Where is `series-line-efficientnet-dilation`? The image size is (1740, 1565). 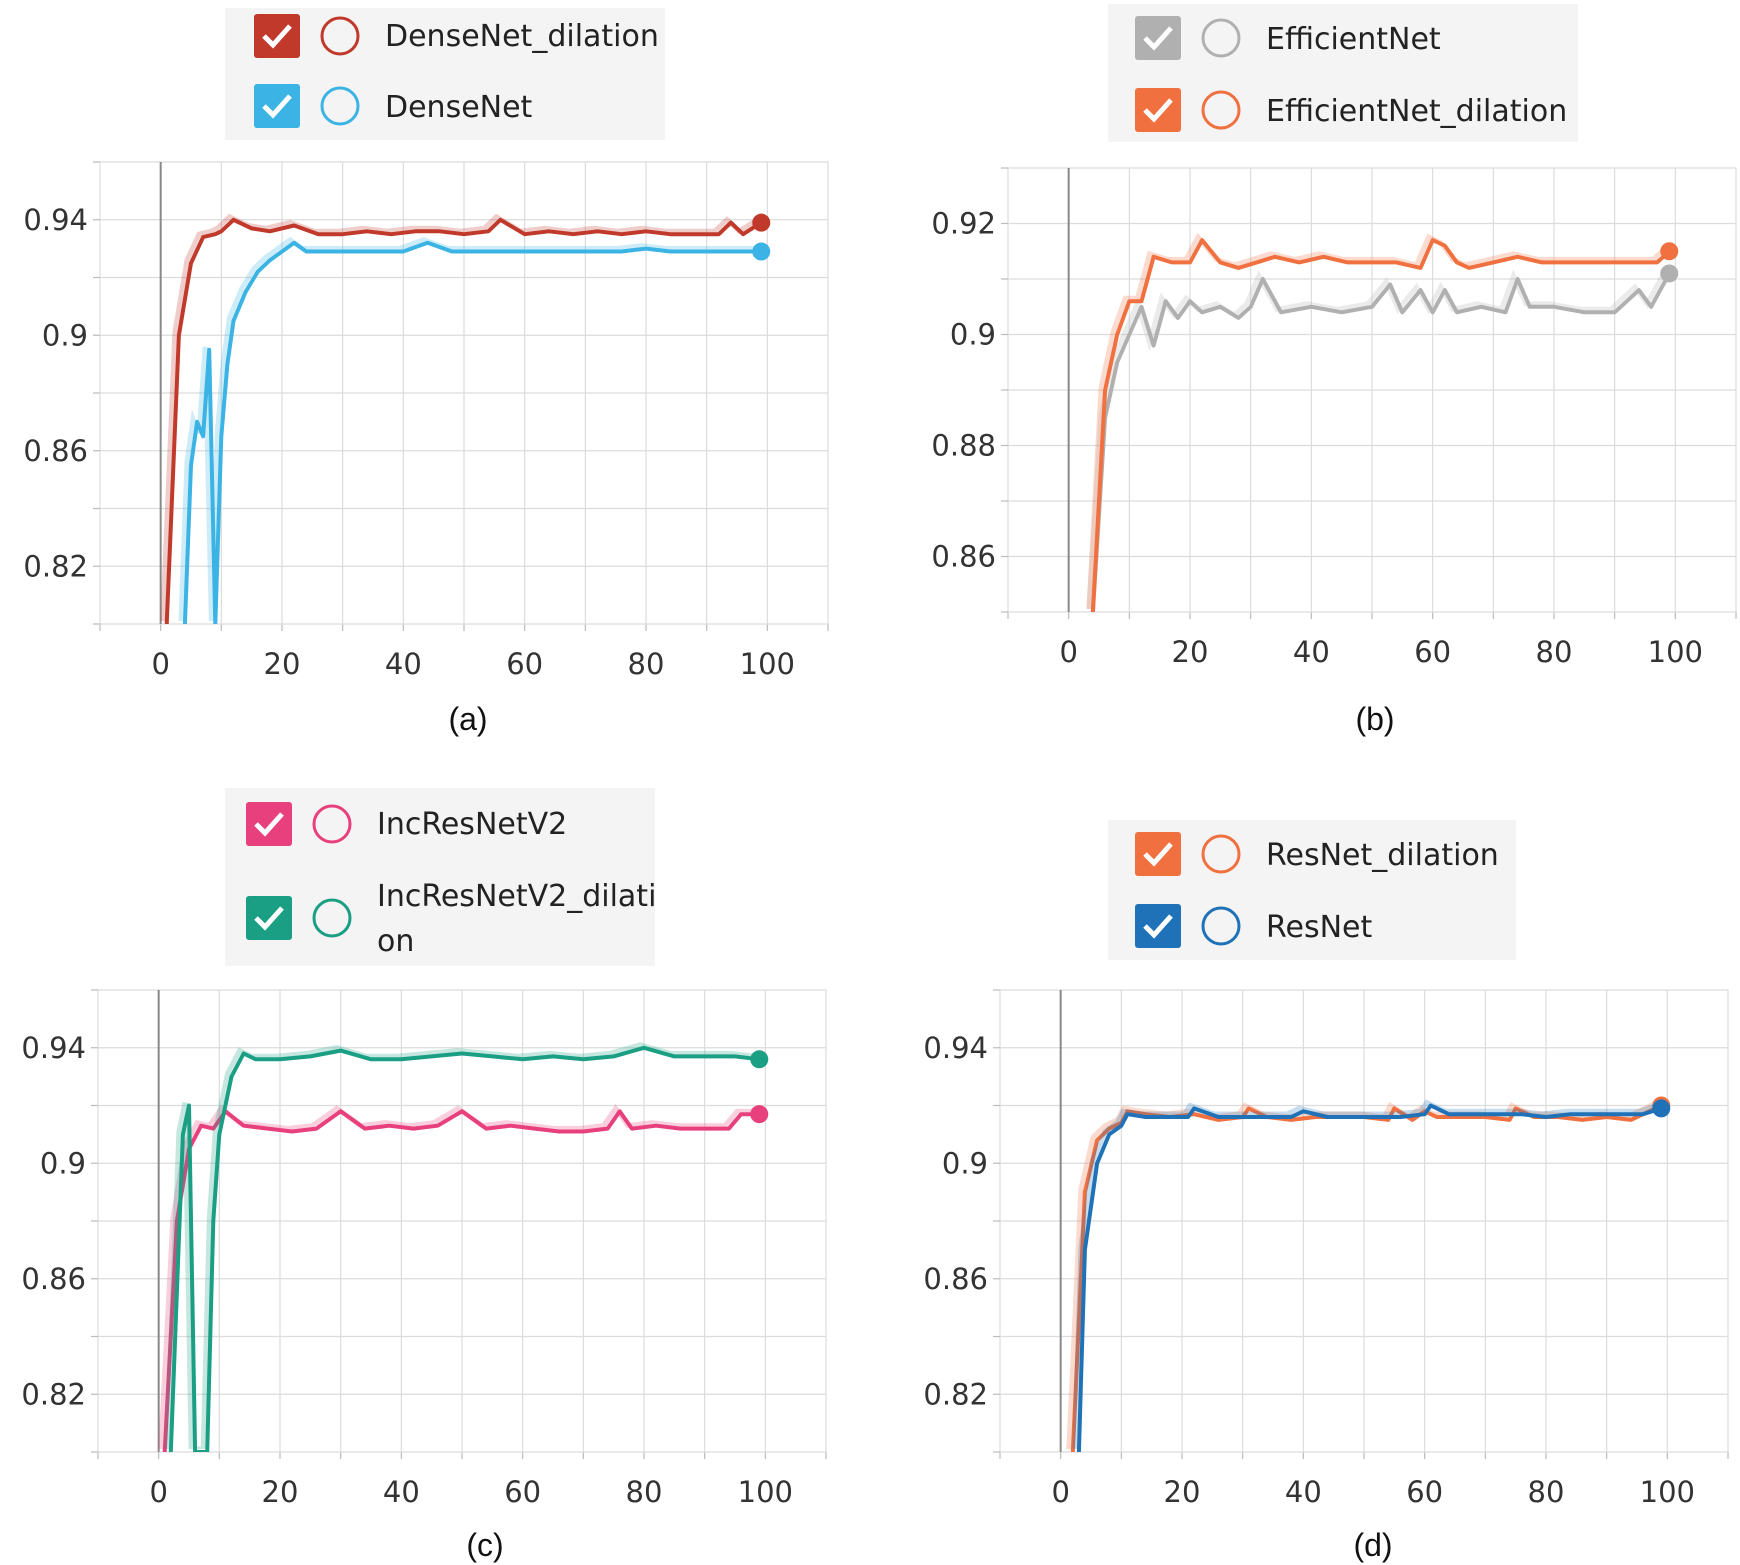 series-line-efficientnet-dilation is located at coordinates (1380, 425).